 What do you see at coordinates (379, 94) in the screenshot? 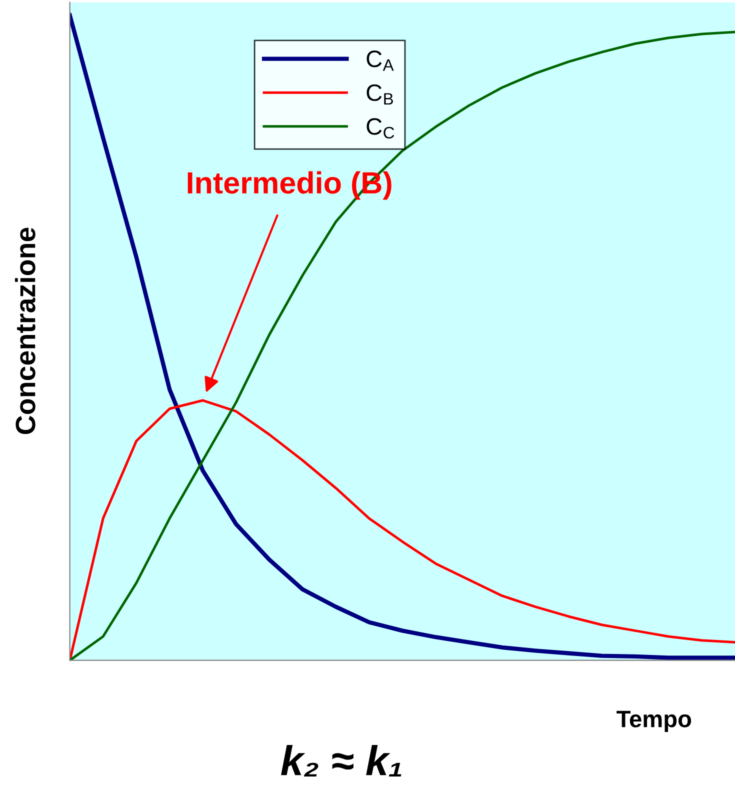
I see `legend-label: C$_{B}$` at bounding box center [379, 94].